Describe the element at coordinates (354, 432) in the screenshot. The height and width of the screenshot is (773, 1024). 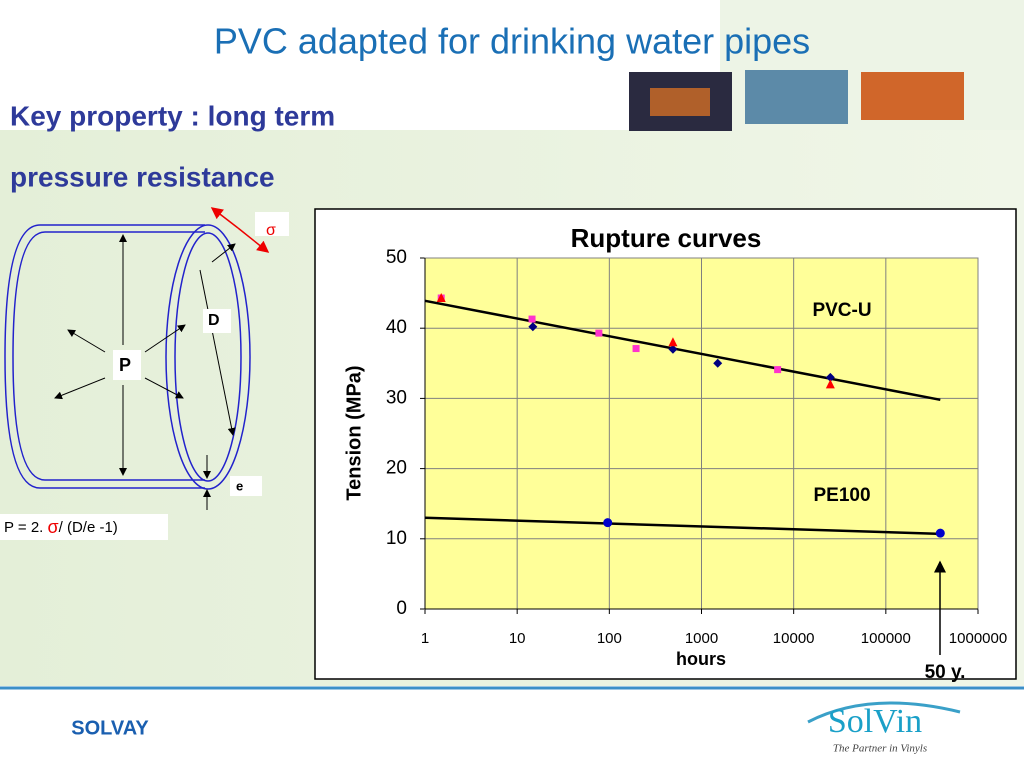
I see `y-axis-label: Tension (MPa)` at that location.